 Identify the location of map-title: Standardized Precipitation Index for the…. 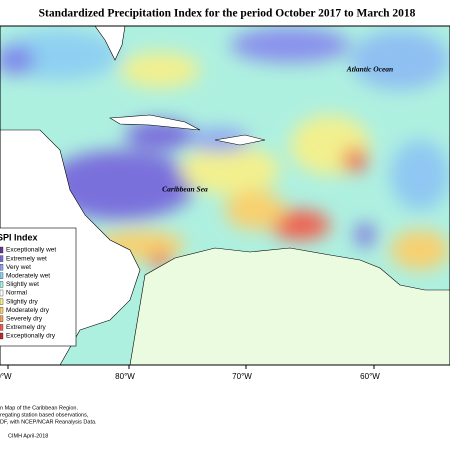
(227, 14).